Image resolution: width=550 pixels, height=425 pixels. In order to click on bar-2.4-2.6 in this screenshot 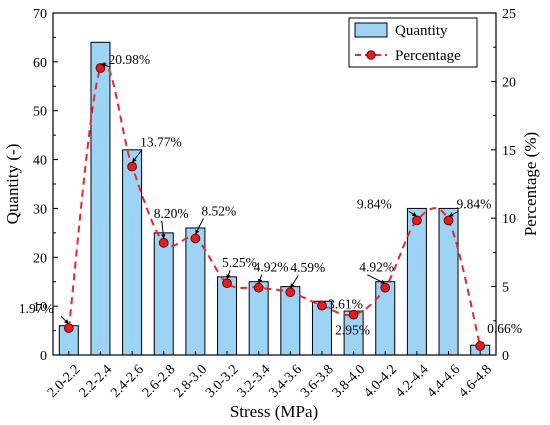, I will do `click(132, 252)`.